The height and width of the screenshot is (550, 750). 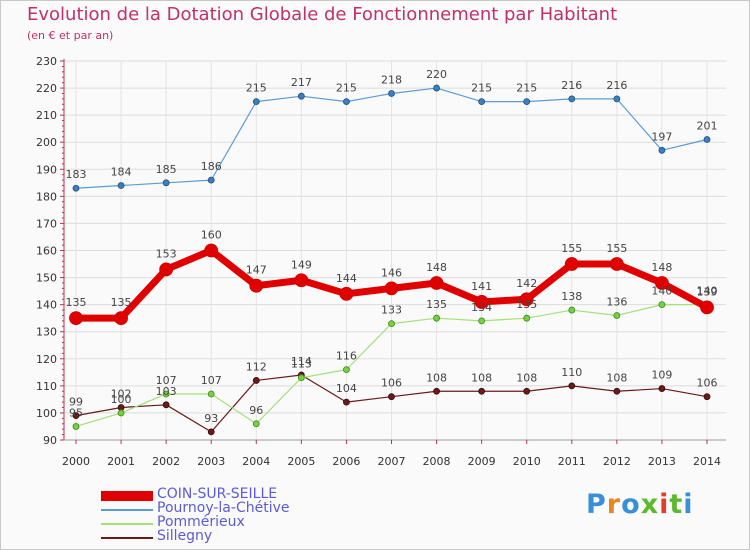 What do you see at coordinates (211, 380) in the screenshot?
I see `data-label-pomm-rieux-2003: 107` at bounding box center [211, 380].